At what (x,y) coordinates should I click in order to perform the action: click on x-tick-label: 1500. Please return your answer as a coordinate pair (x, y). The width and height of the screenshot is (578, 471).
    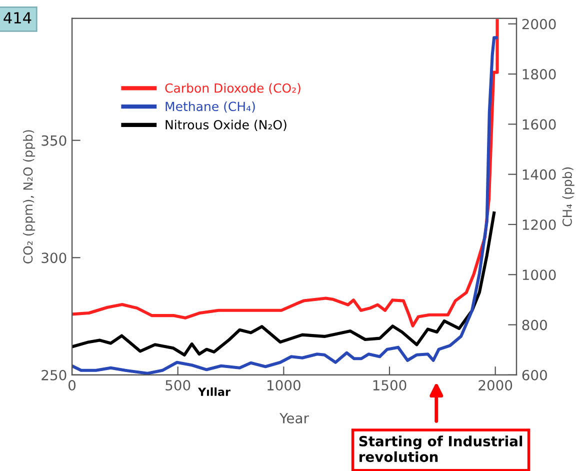
    Looking at the image, I should click on (389, 385).